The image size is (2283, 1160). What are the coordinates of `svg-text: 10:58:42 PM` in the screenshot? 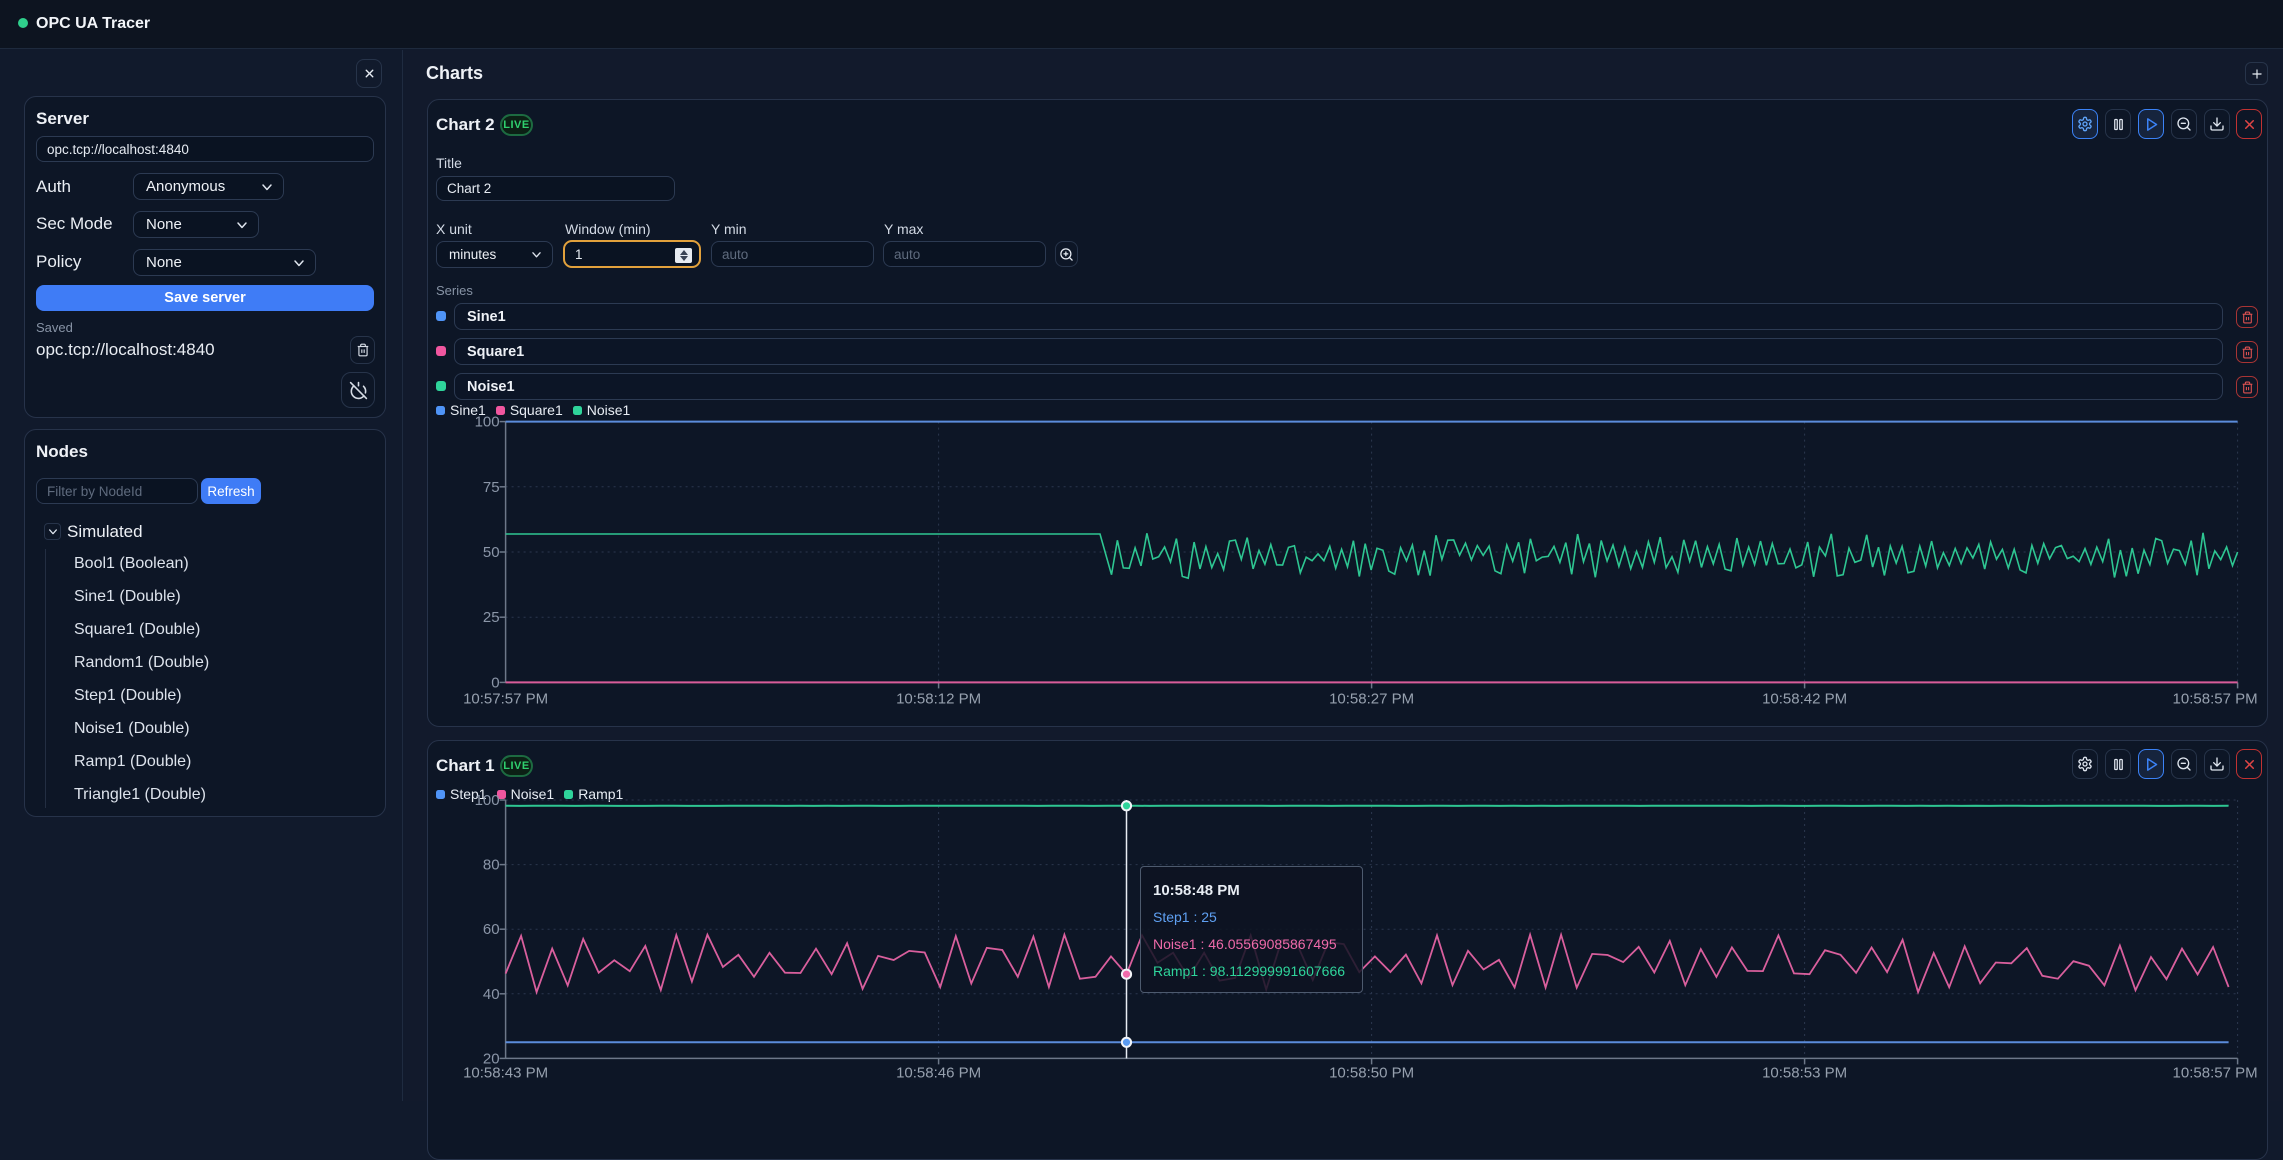 It's located at (1804, 699).